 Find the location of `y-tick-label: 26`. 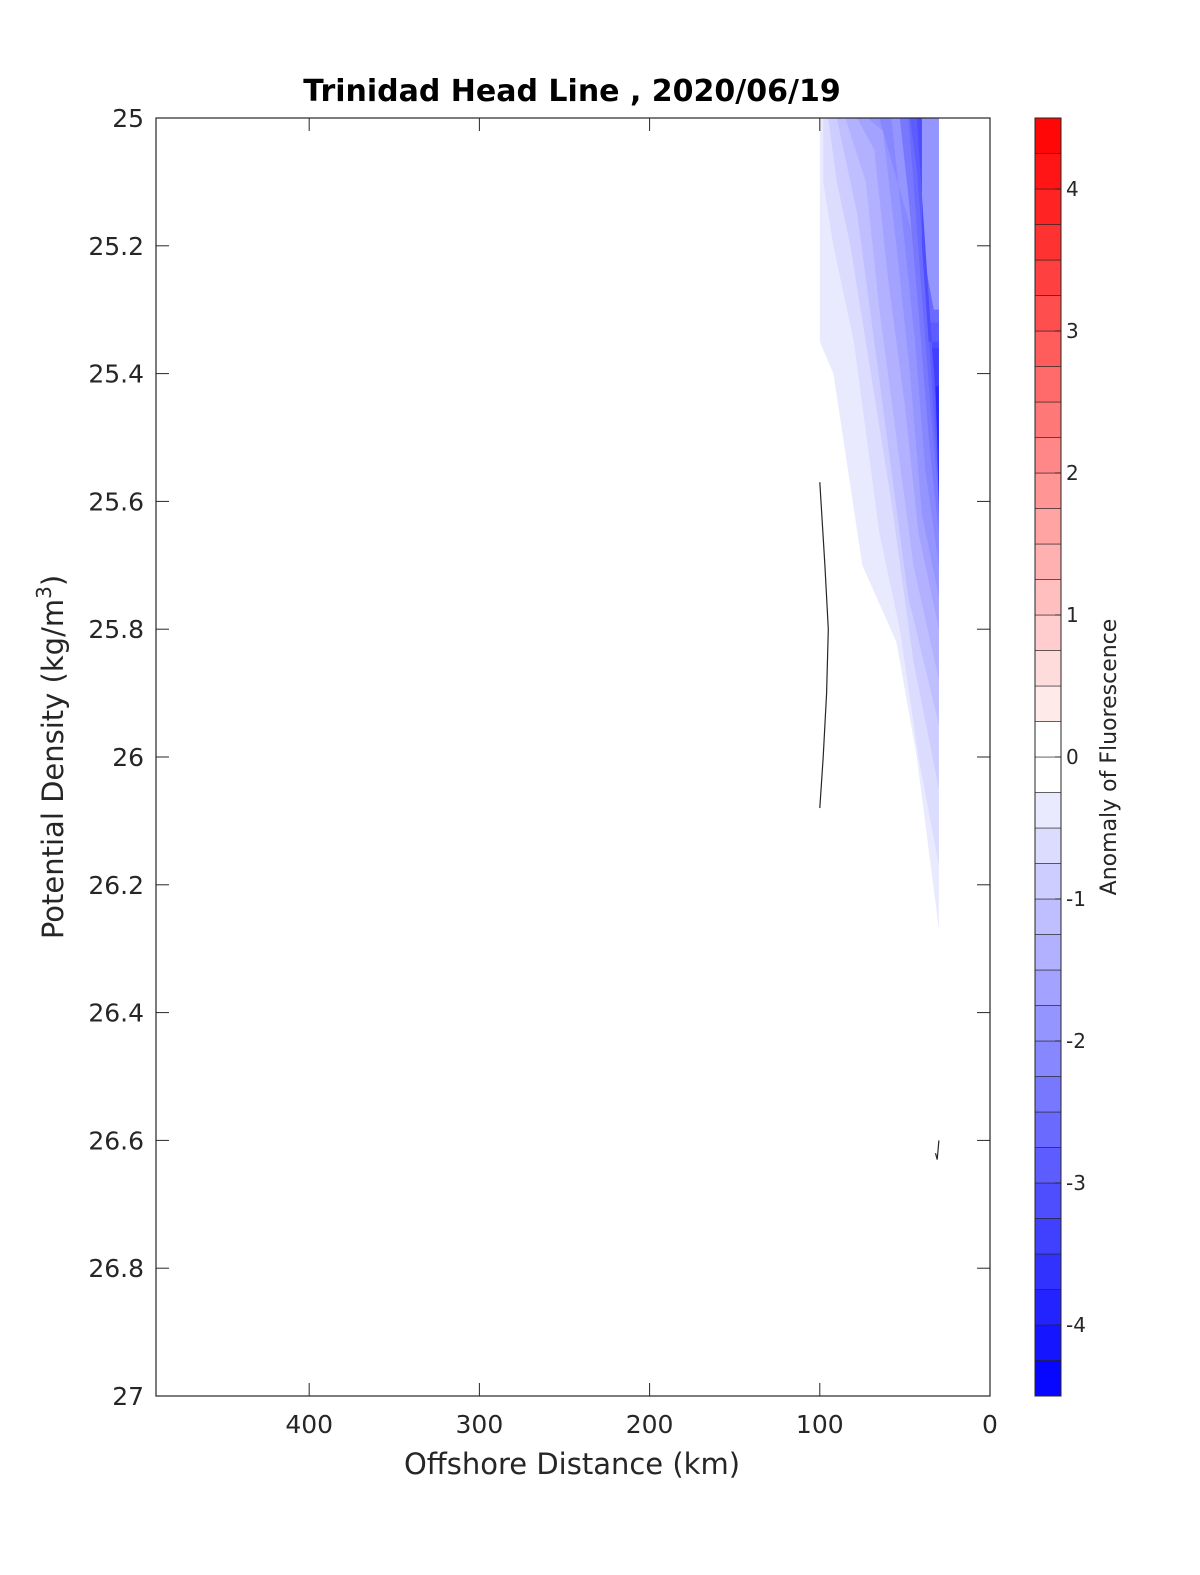

y-tick-label: 26 is located at coordinates (128, 757).